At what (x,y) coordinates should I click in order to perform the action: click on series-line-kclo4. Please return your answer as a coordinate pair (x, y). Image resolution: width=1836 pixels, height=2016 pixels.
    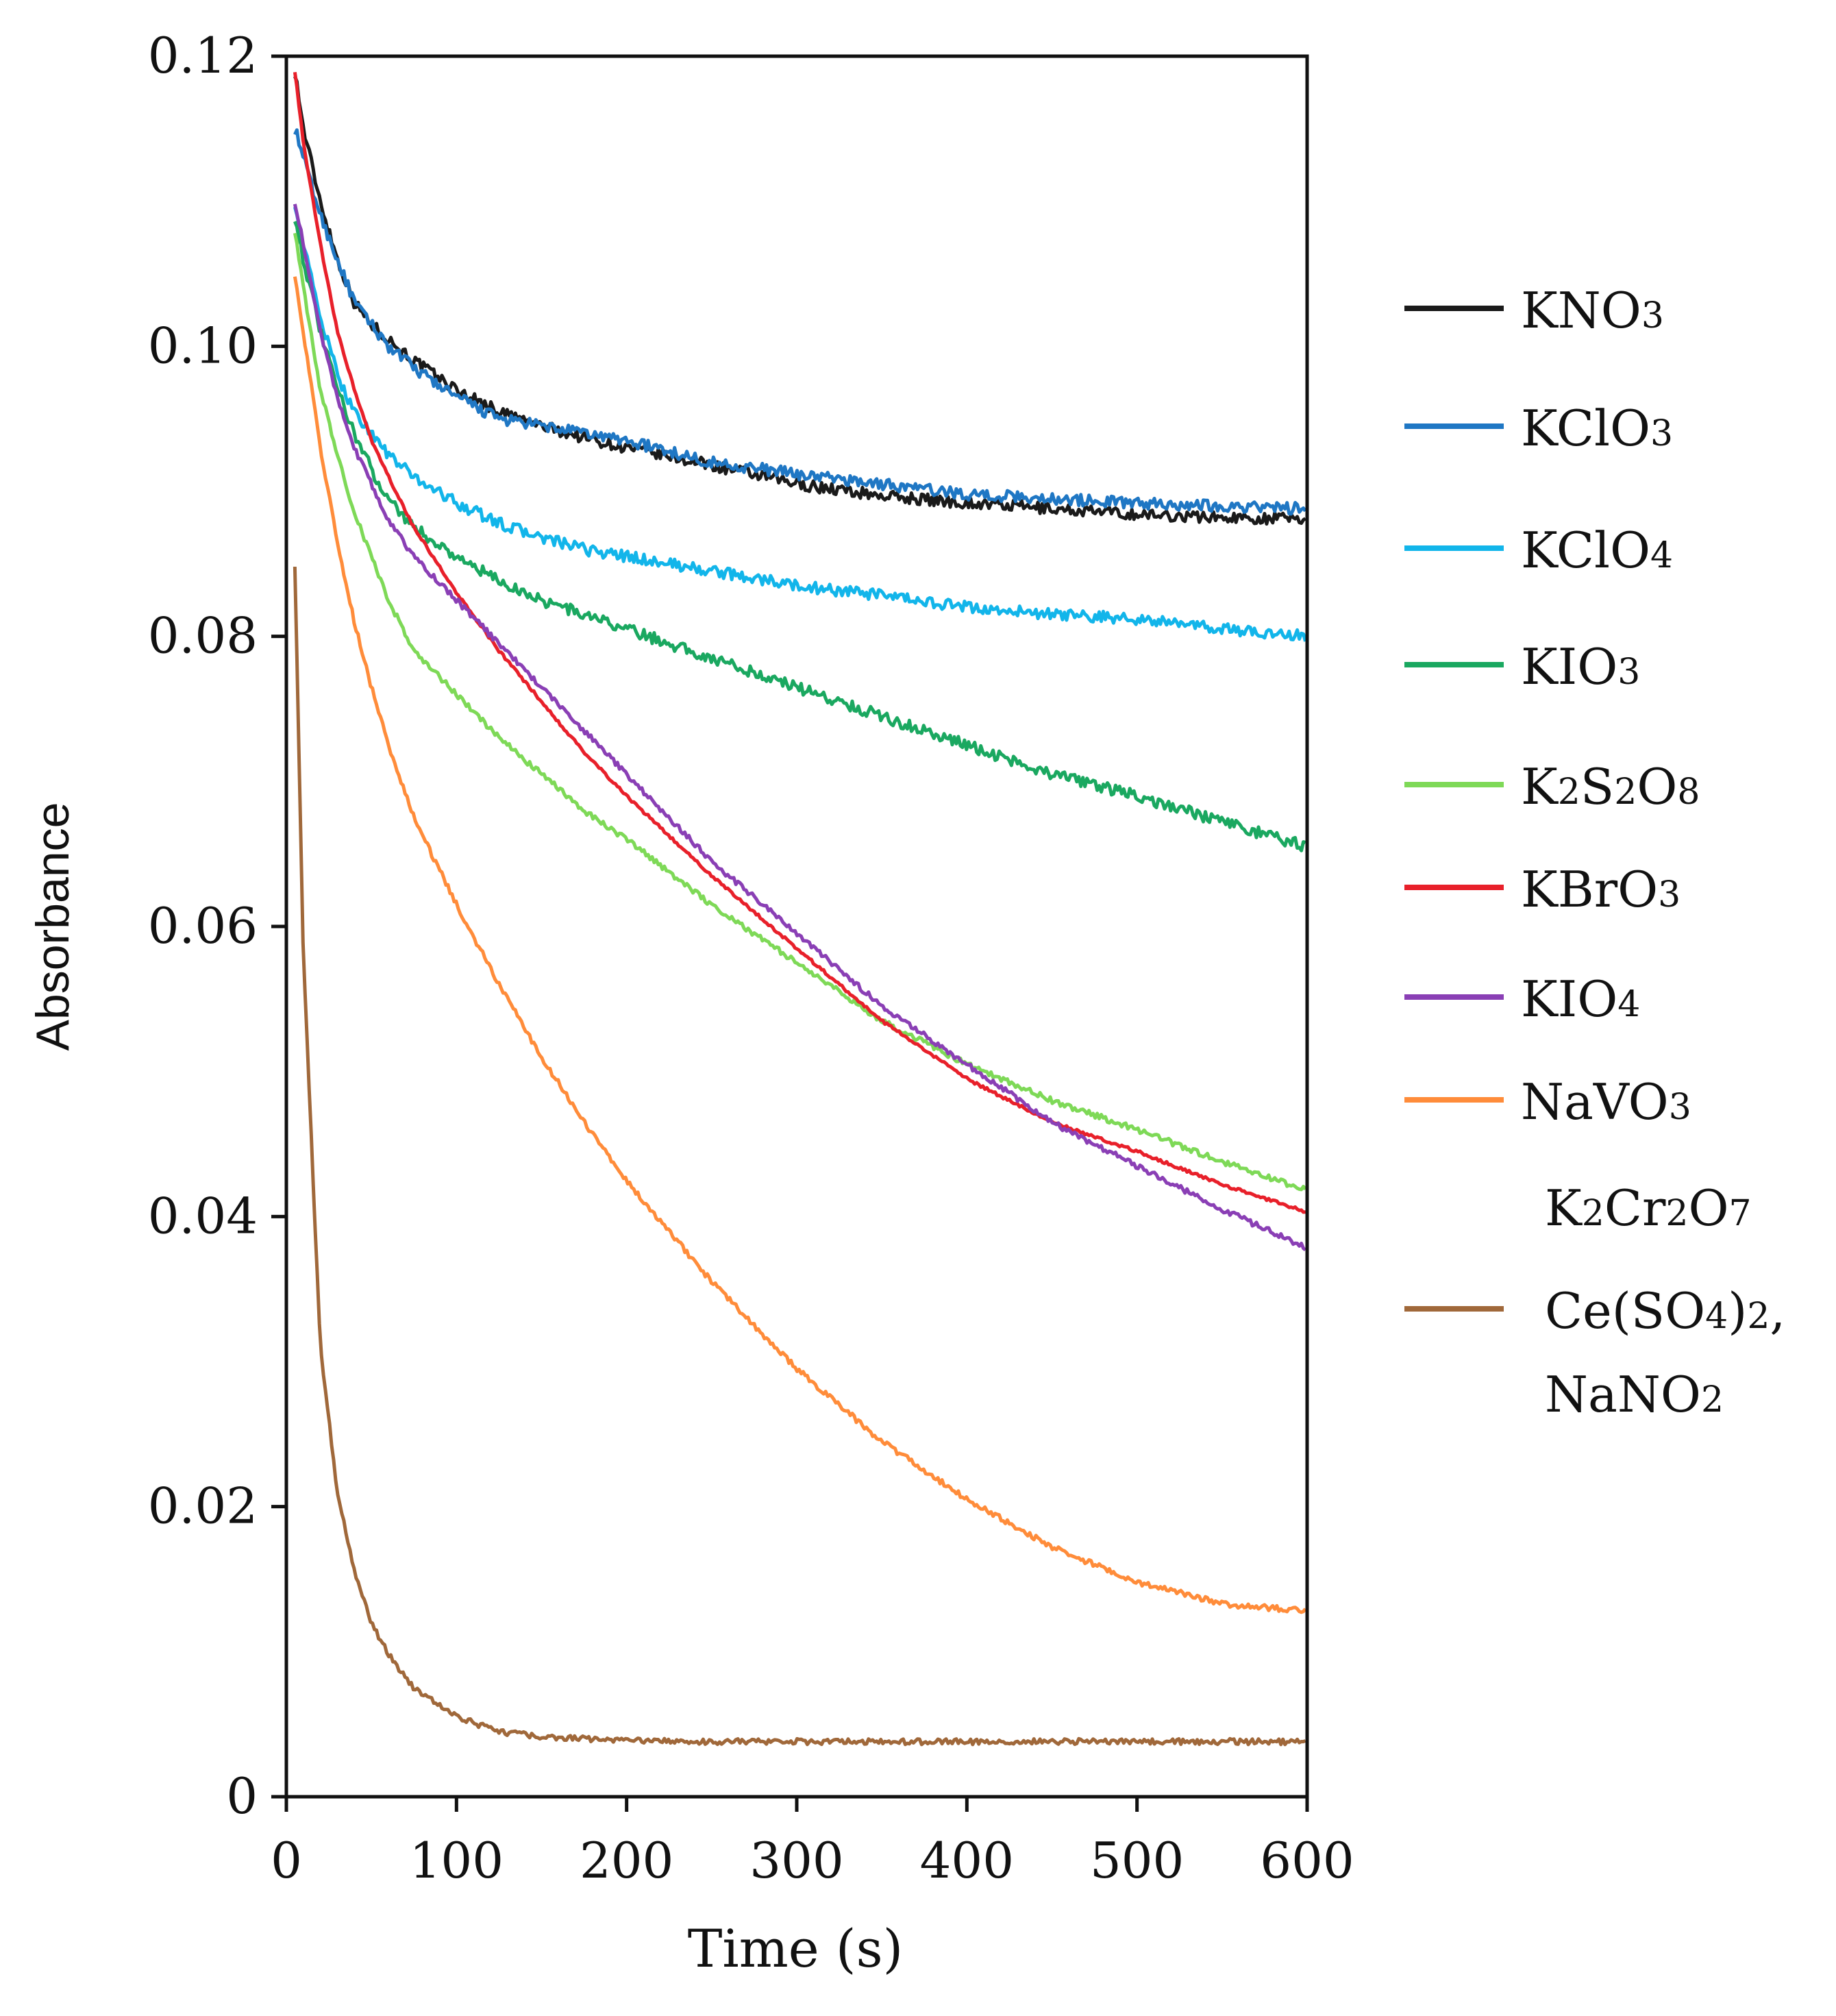
    Looking at the image, I should click on (800, 424).